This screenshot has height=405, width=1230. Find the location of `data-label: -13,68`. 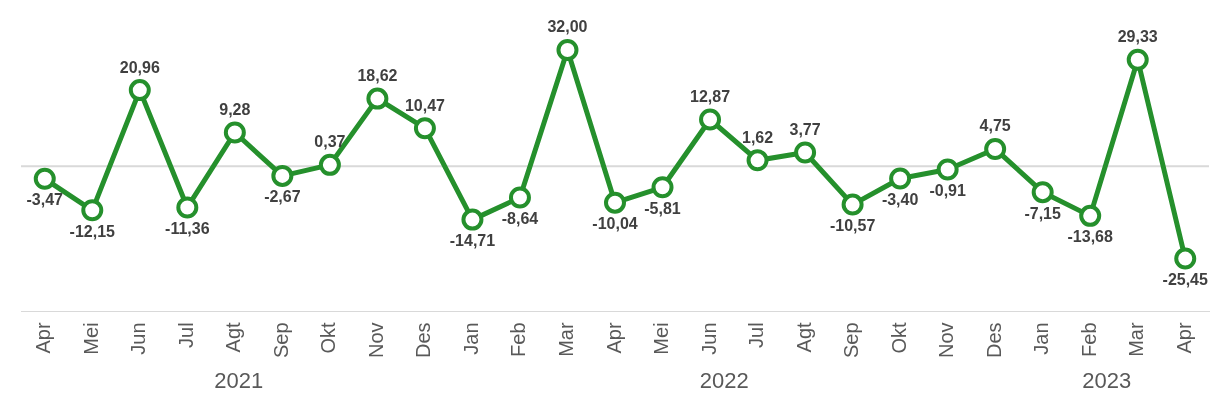

data-label: -13,68 is located at coordinates (1090, 237).